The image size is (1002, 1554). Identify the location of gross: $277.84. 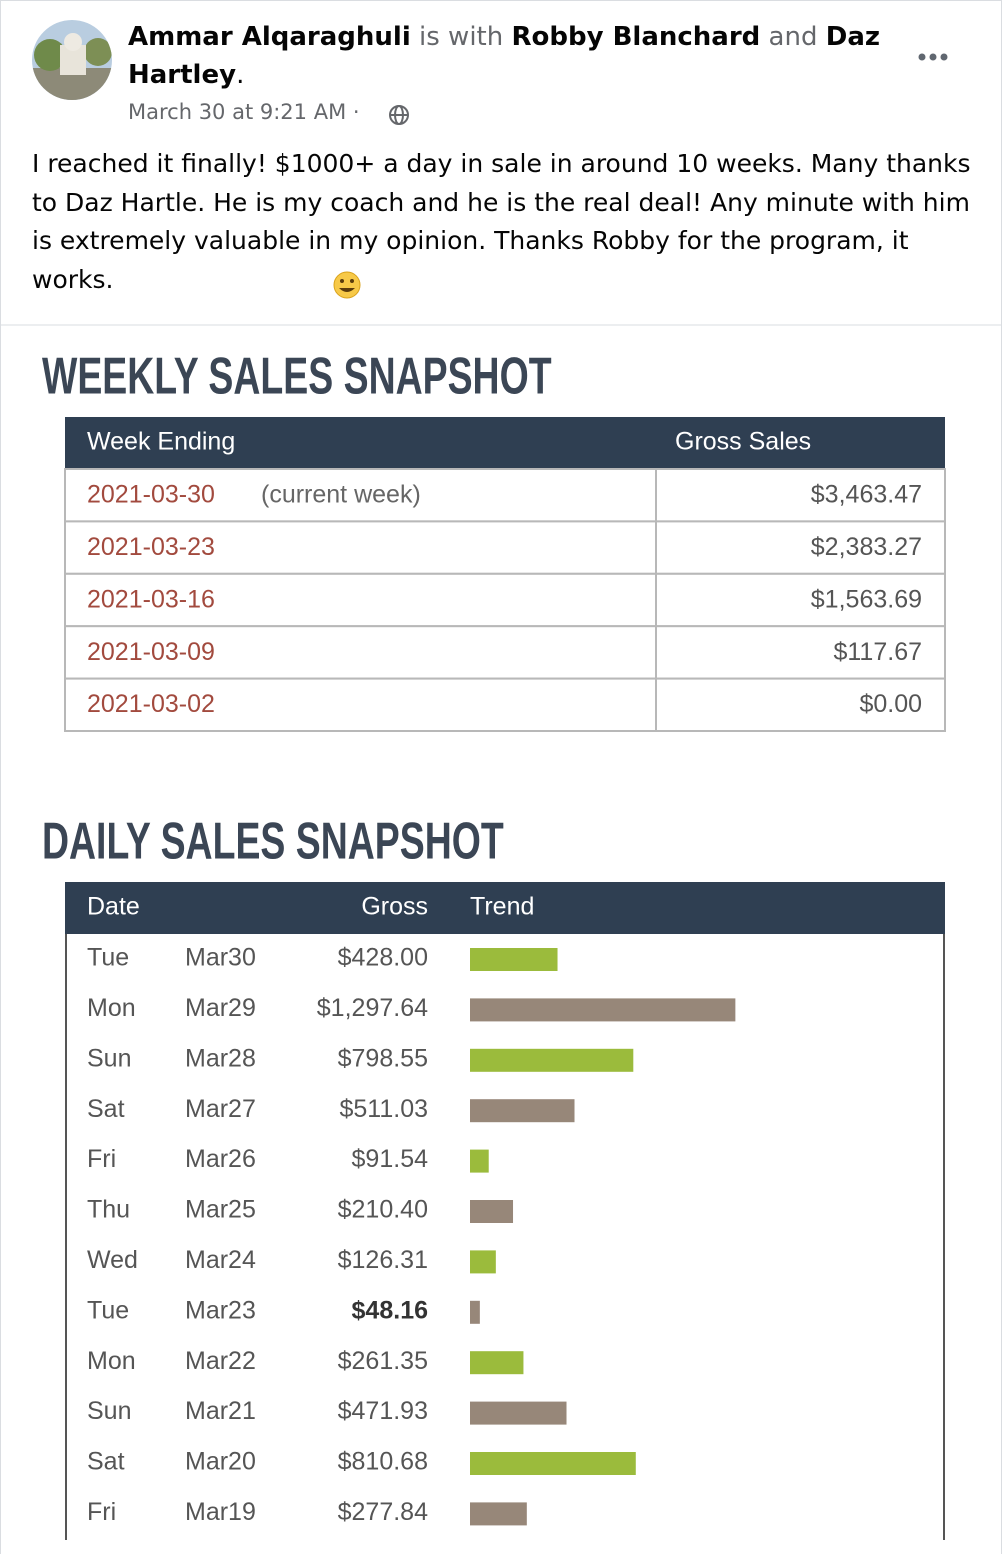
(383, 1512).